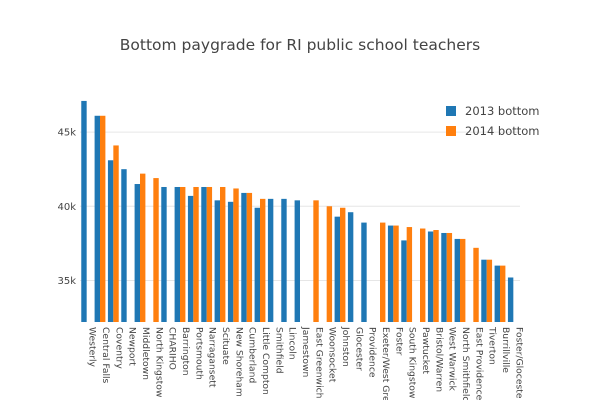 The height and width of the screenshot is (400, 600). I want to click on x-tick-label: Smithfield, so click(278, 350).